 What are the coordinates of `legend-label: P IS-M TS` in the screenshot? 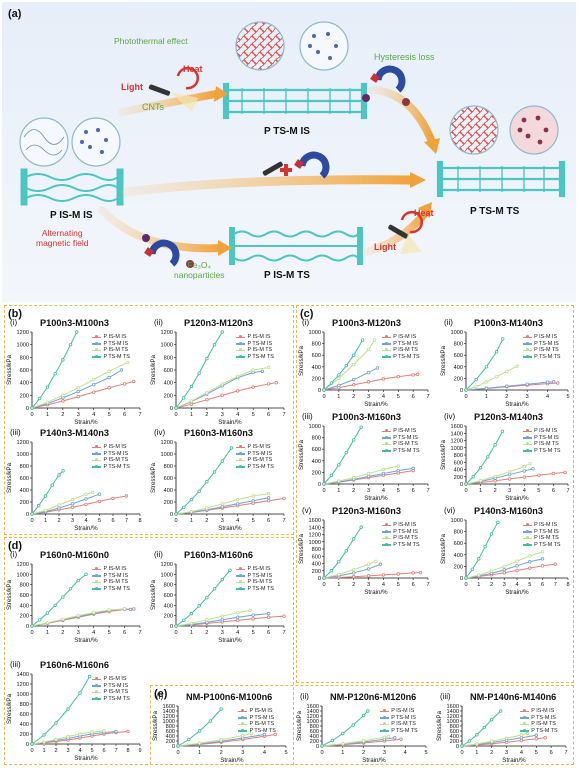 It's located at (405, 350).